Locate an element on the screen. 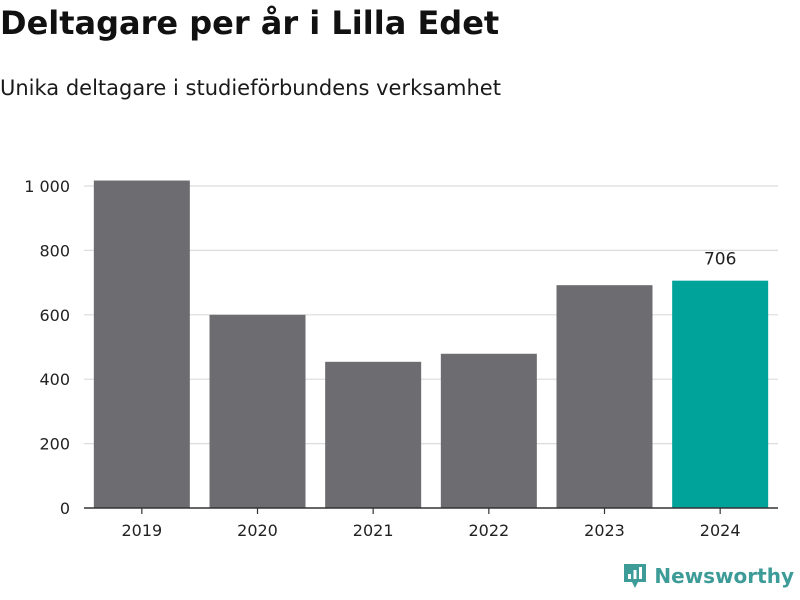  bar-2024 is located at coordinates (720, 394).